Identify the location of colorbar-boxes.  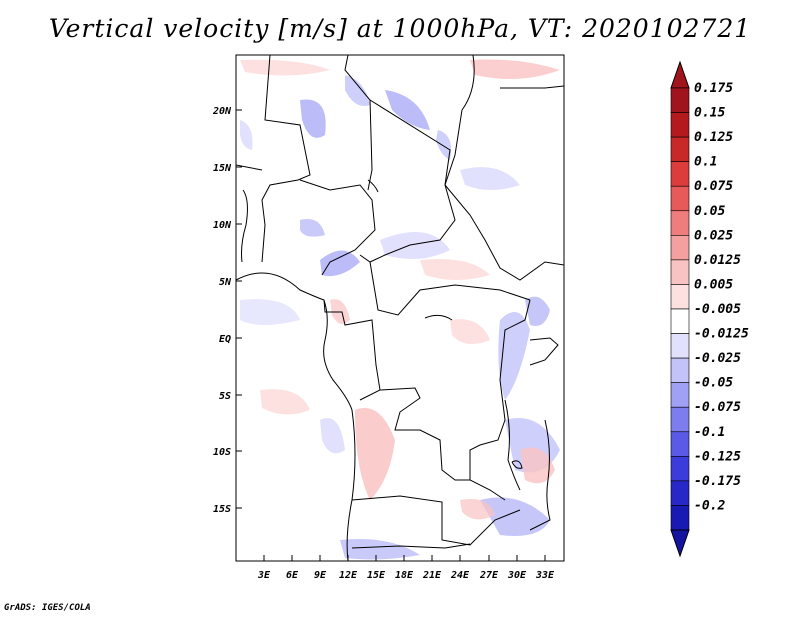
(680, 309).